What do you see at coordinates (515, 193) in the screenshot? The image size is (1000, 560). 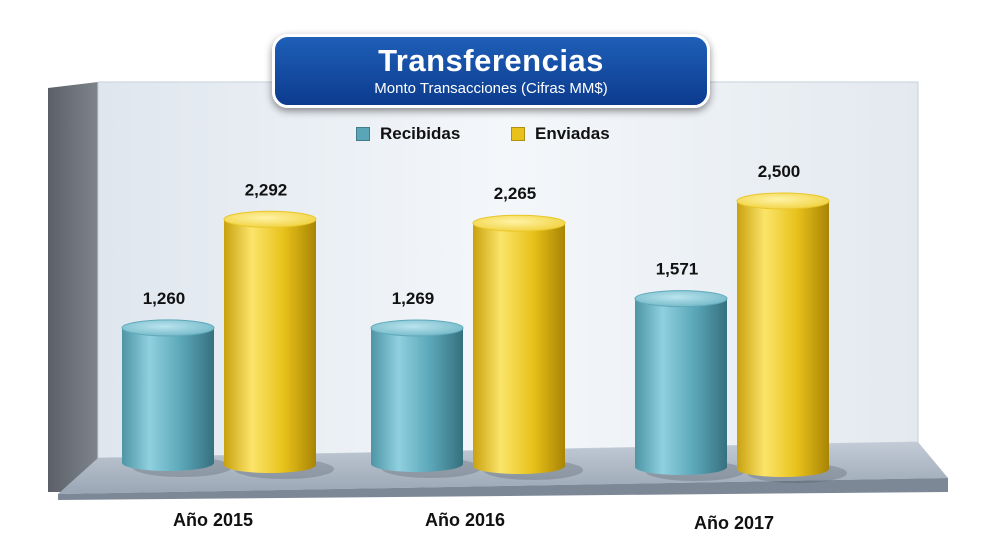 I see `data-label-enviadas-2: 2,265` at bounding box center [515, 193].